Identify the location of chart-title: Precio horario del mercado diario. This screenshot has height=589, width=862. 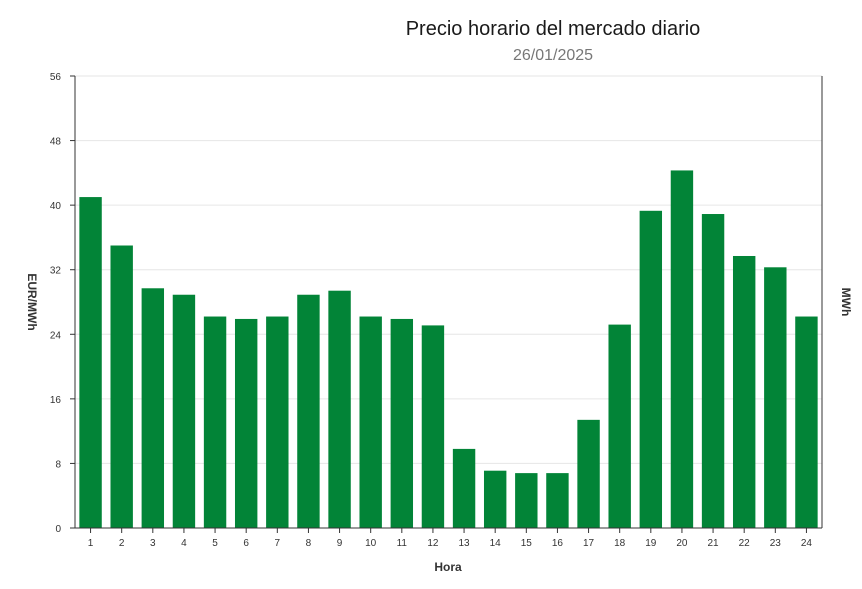
(553, 29).